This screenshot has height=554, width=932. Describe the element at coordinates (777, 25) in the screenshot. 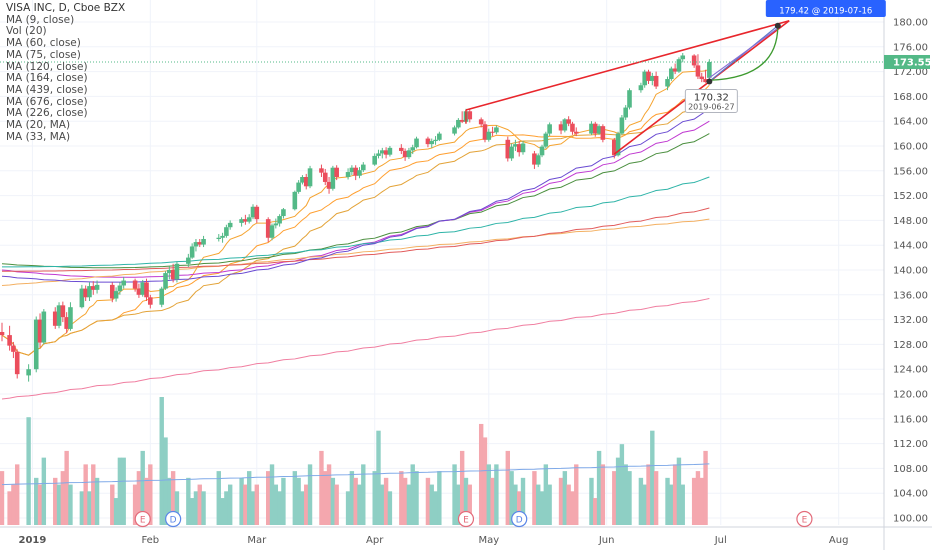

I see `target-point` at that location.